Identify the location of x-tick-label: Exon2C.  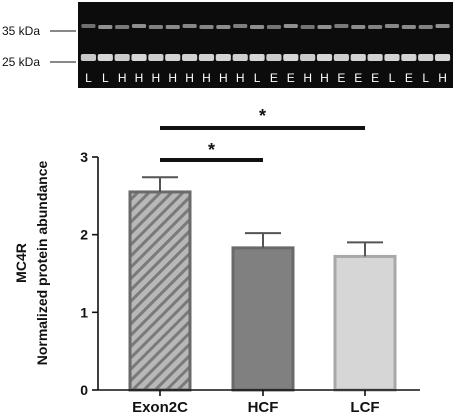
(160, 407).